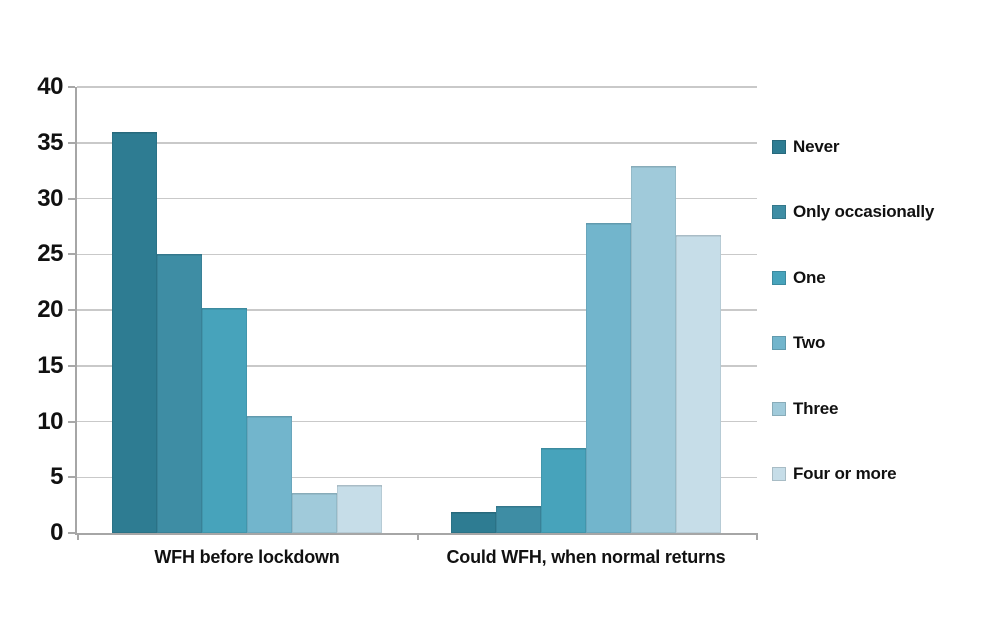  Describe the element at coordinates (50, 365) in the screenshot. I see `y-tick-label-15: 15` at that location.